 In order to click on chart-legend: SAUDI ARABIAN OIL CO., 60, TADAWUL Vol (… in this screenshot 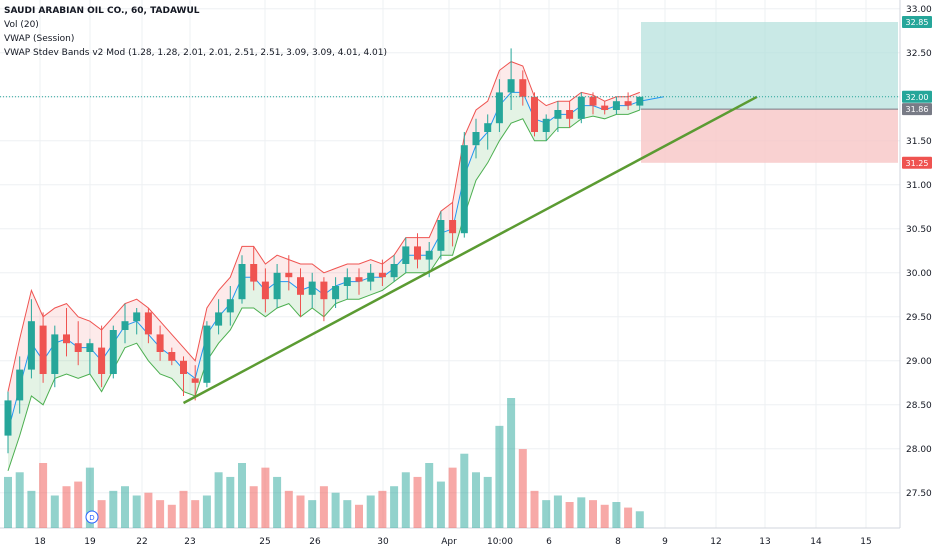, I will do `click(195, 32)`.